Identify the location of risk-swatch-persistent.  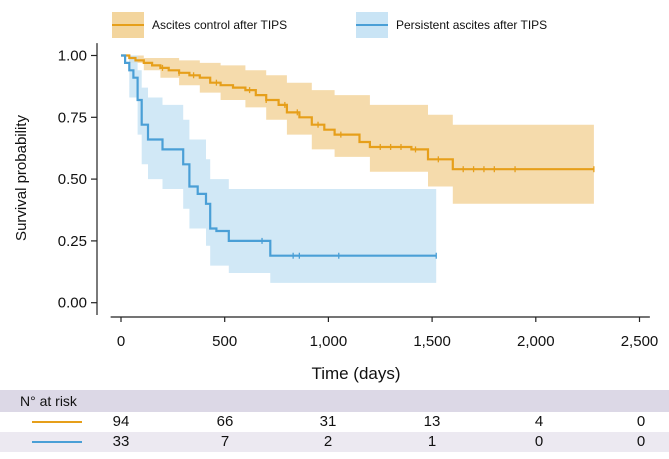
(57, 442).